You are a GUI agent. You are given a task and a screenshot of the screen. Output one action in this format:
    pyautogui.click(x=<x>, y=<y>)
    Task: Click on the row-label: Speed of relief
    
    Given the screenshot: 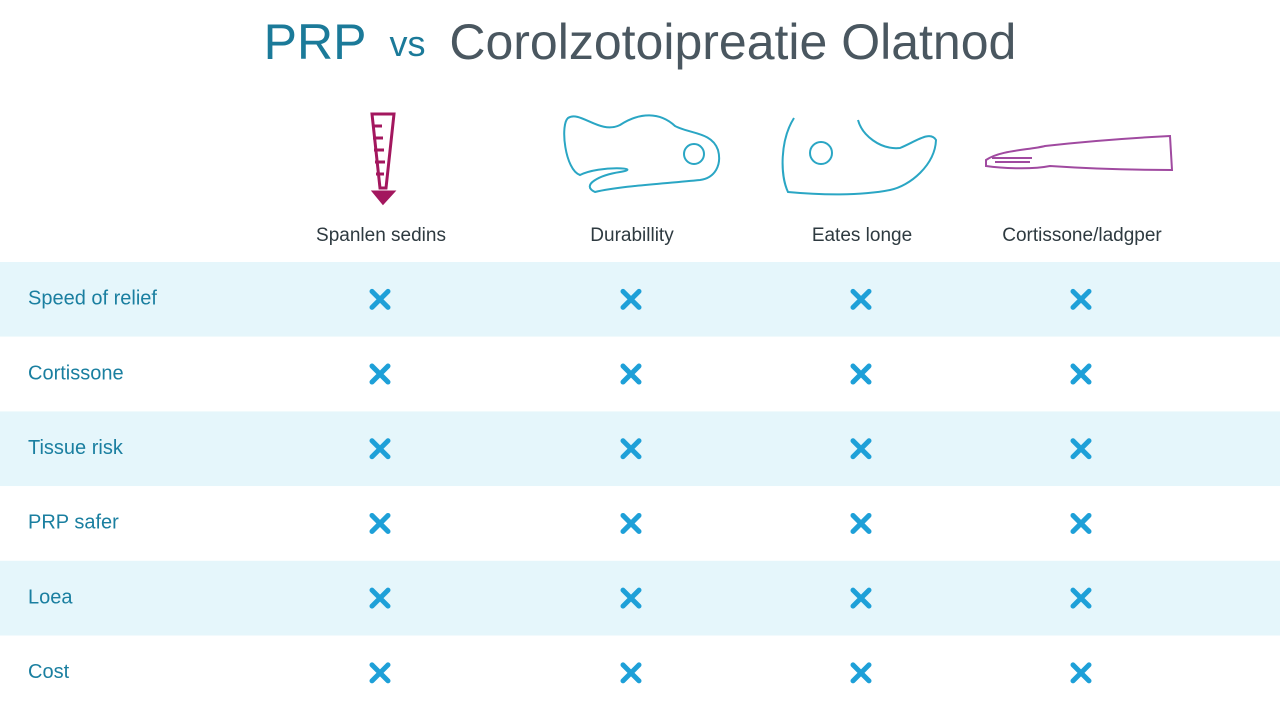 What is the action you would take?
    pyautogui.click(x=92, y=299)
    